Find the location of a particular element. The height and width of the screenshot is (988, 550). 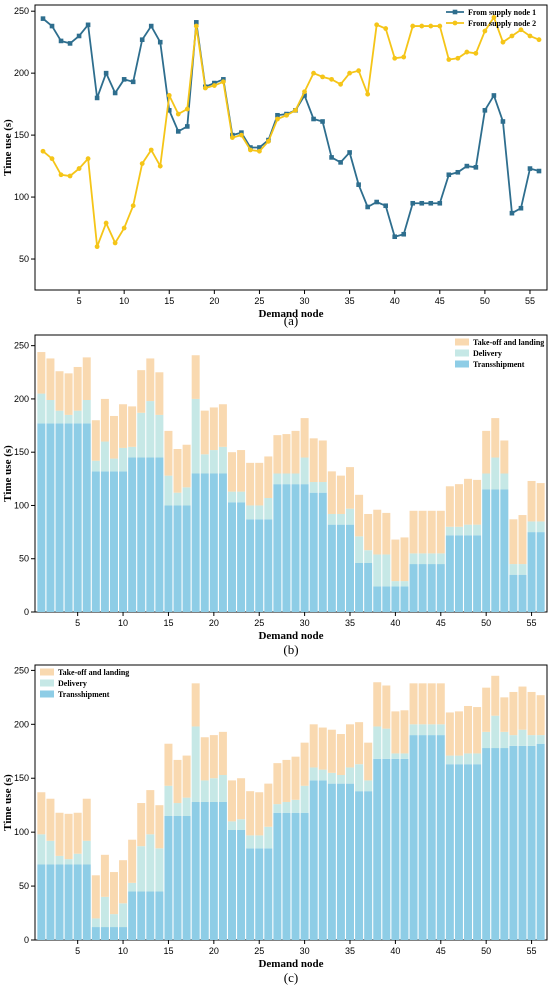

x-tick-label: 50 is located at coordinates (486, 951).